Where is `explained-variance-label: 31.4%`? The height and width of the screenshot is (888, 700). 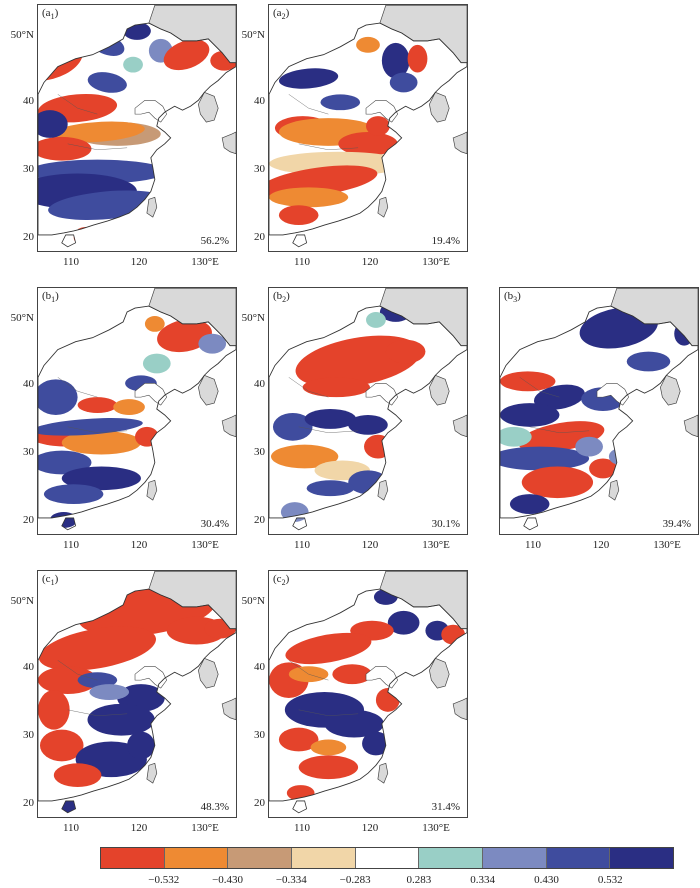
explained-variance-label: 31.4% is located at coordinates (445, 807).